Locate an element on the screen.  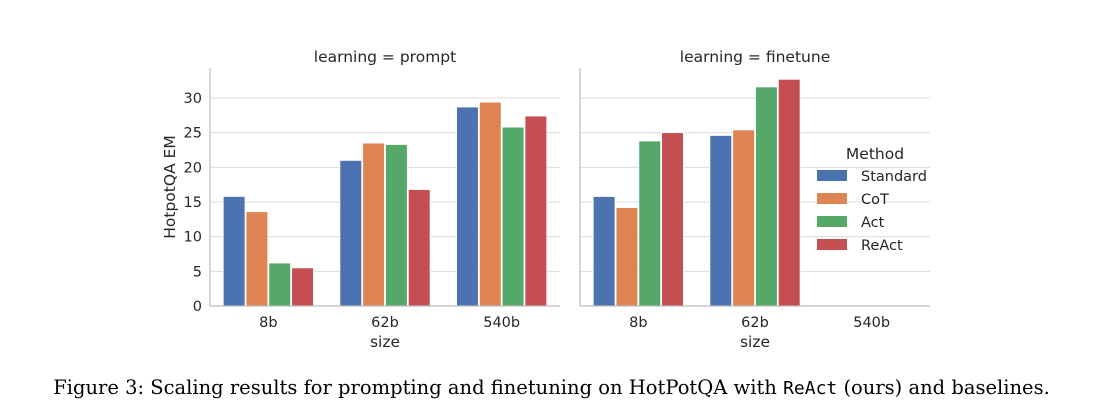
panel-title: learning = prompt is located at coordinates (385, 57).